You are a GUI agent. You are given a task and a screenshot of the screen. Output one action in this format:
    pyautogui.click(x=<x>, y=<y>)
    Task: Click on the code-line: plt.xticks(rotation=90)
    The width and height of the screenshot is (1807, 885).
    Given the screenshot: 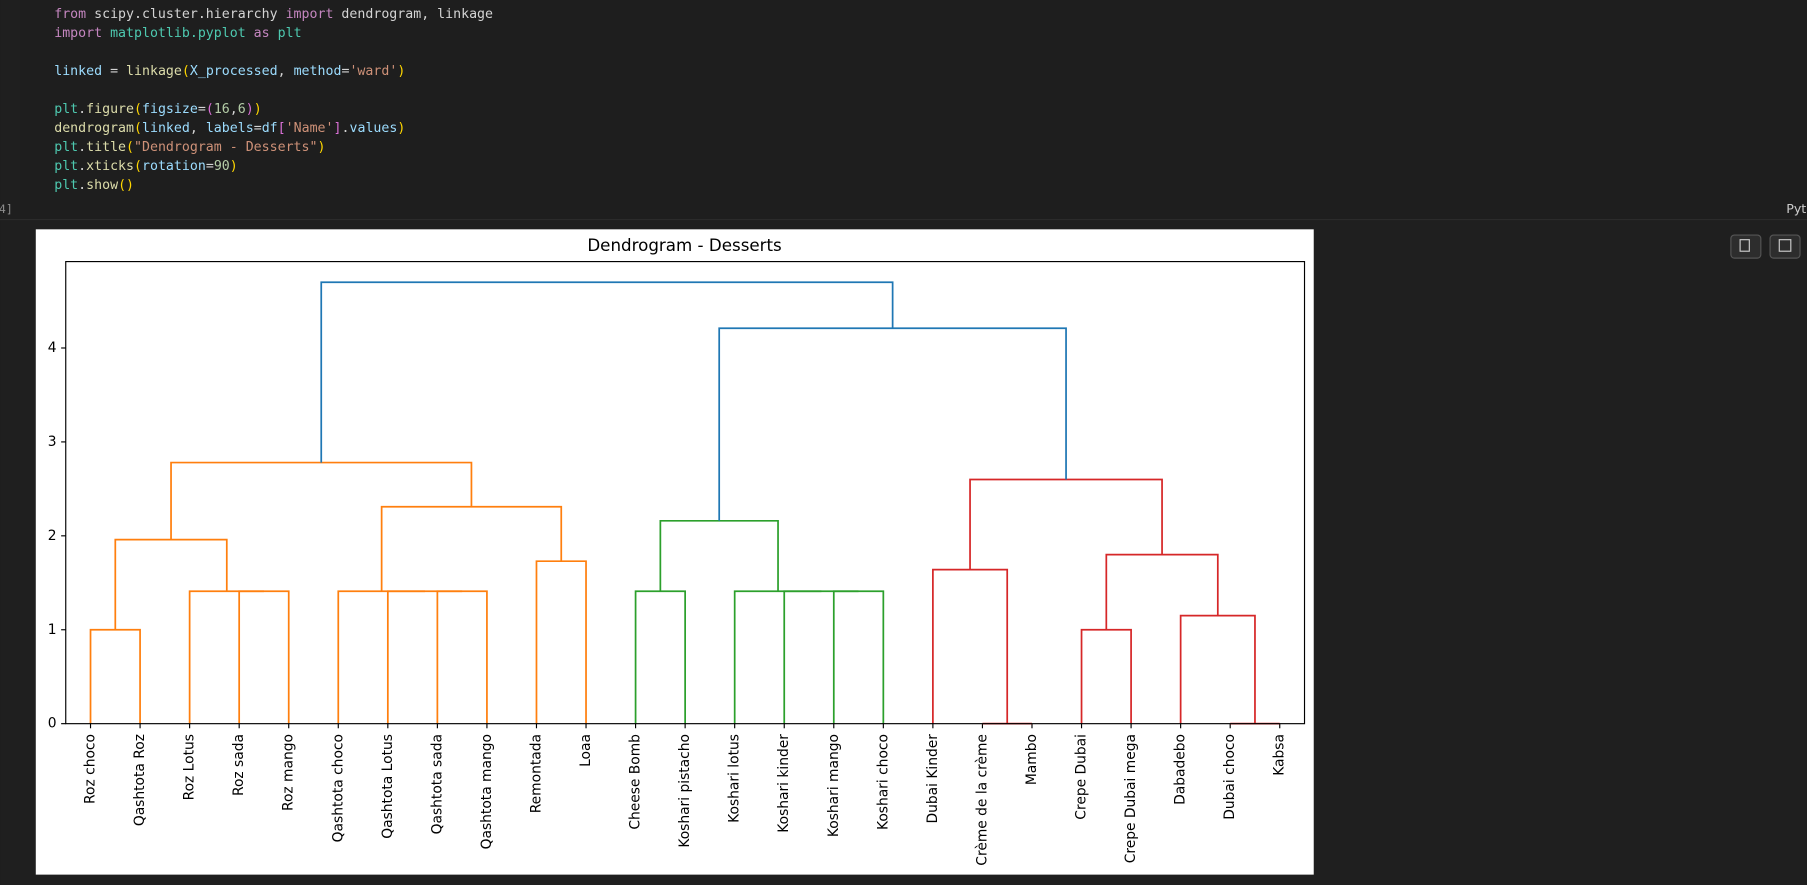 What is the action you would take?
    pyautogui.click(x=146, y=166)
    